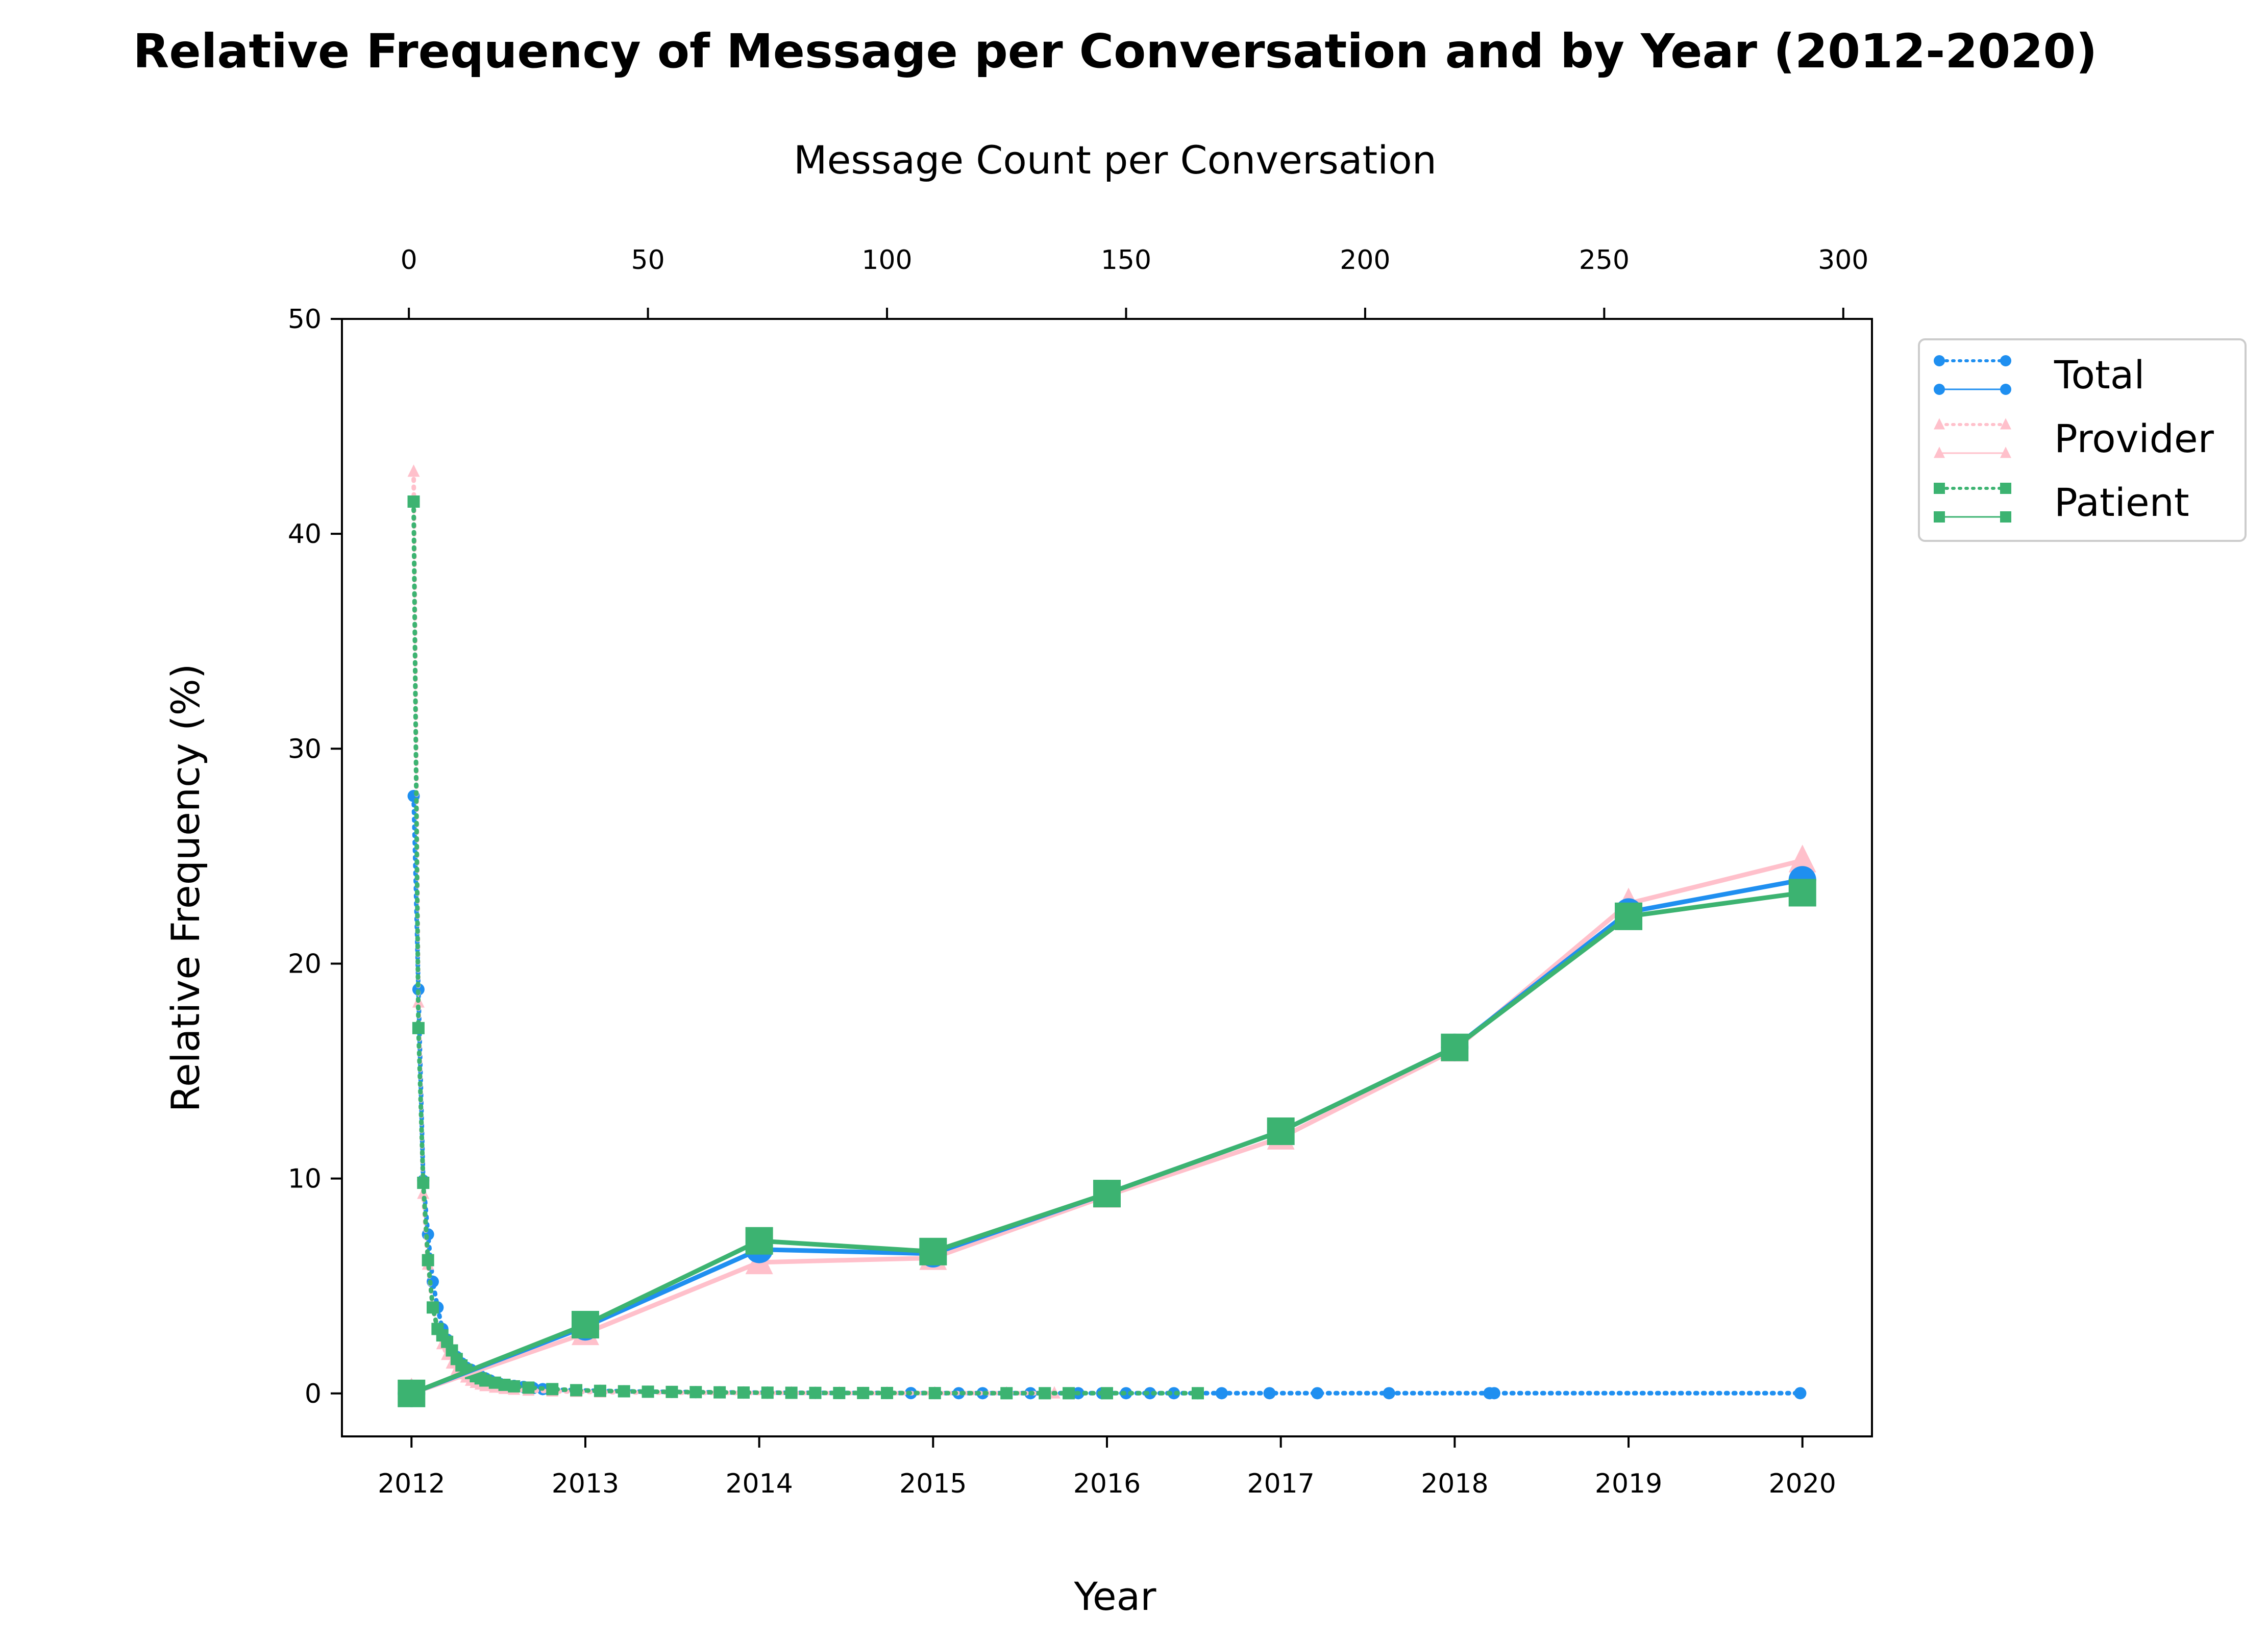 This screenshot has width=2268, height=1640. What do you see at coordinates (1604, 260) in the screenshot?
I see `top-x-tick-label: 250` at bounding box center [1604, 260].